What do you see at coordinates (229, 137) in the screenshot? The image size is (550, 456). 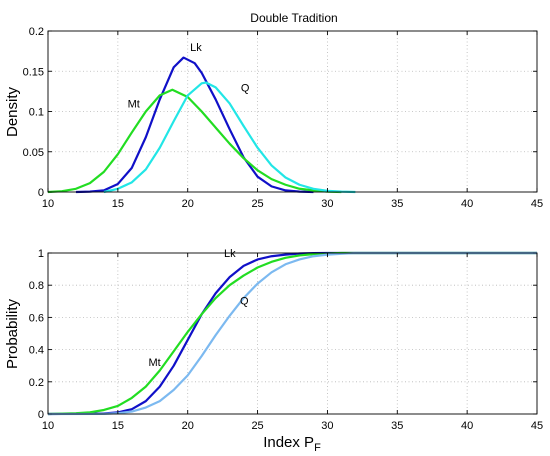 I see `density-series-q` at bounding box center [229, 137].